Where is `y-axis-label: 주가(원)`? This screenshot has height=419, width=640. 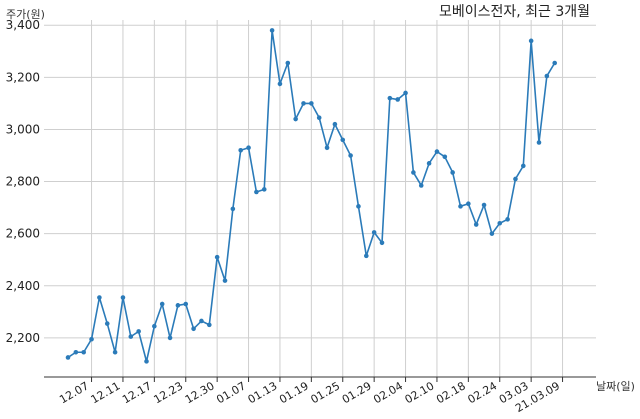
y-axis-label: 주가(원) is located at coordinates (25, 14).